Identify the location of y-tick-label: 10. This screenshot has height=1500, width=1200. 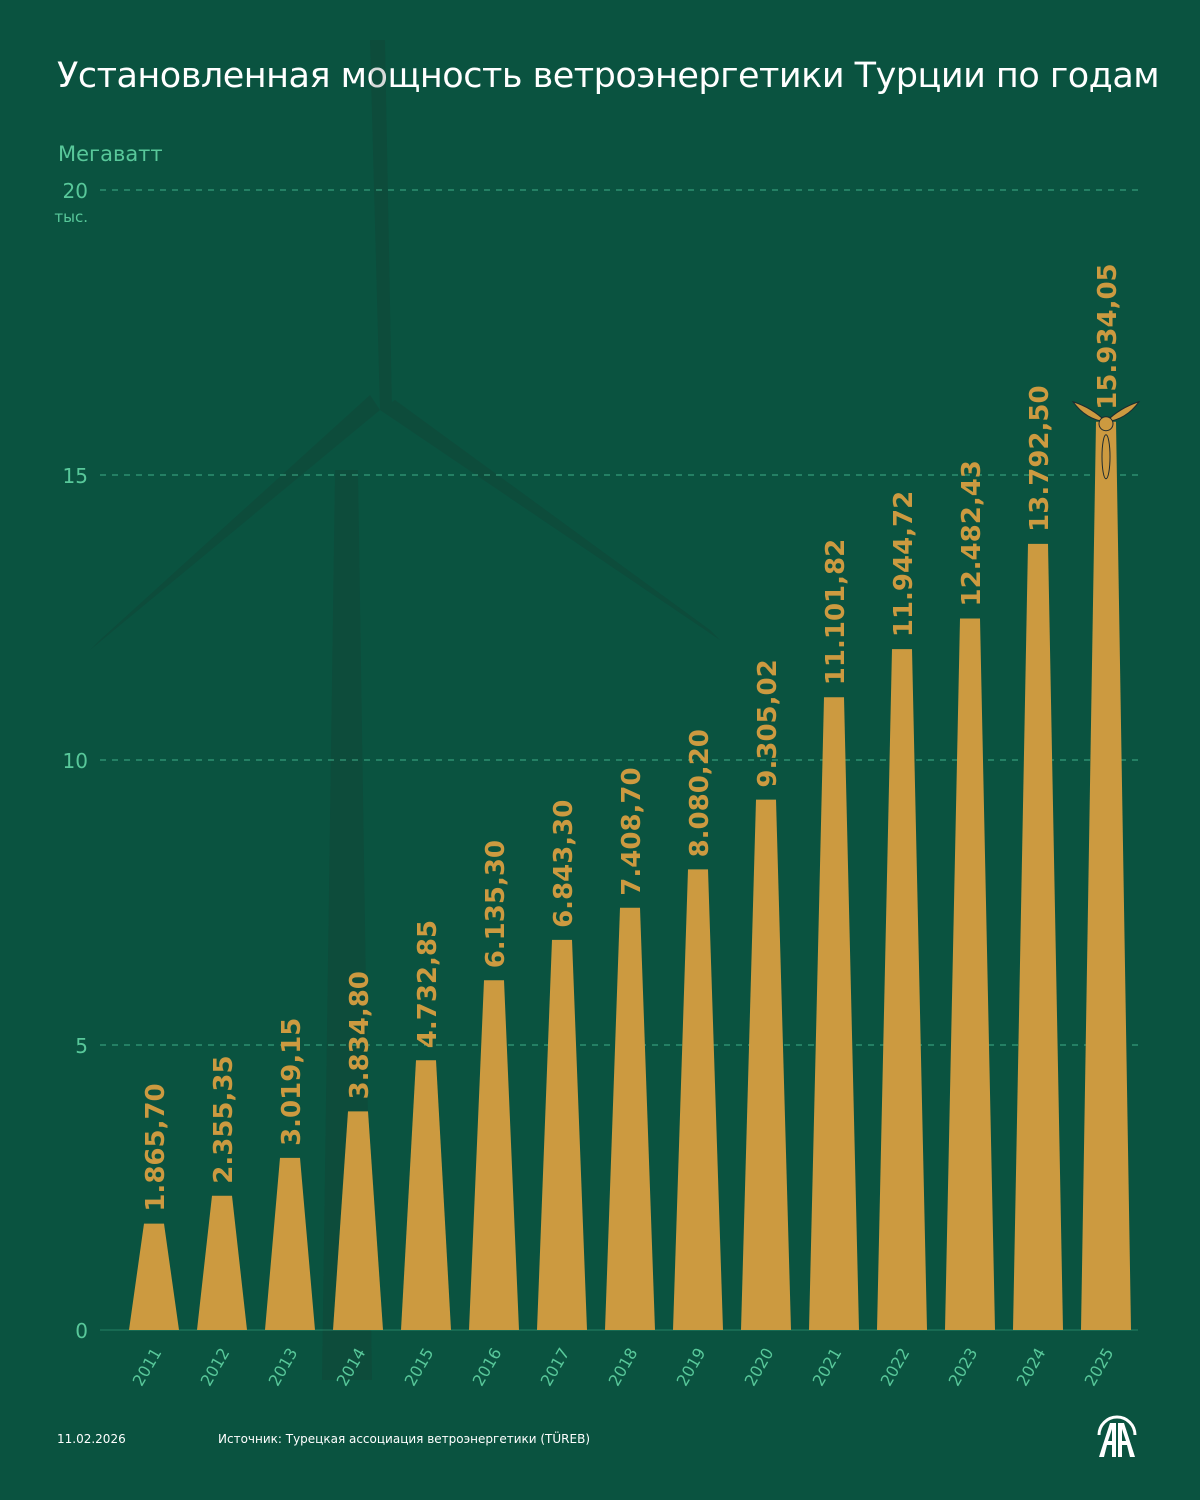
(75, 761).